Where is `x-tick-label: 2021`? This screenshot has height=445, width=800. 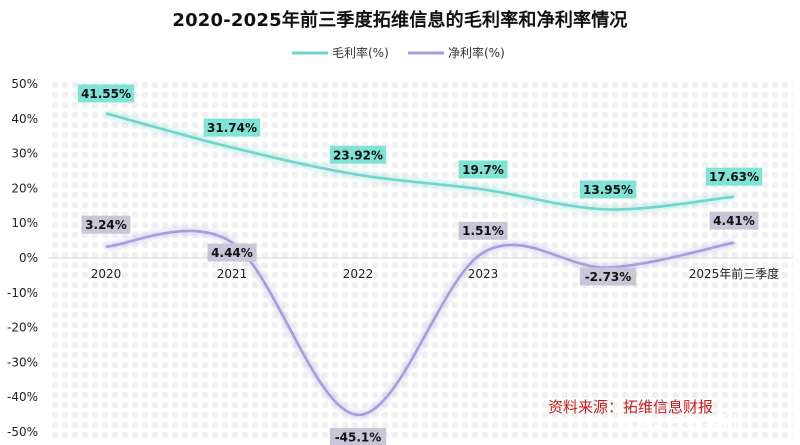 x-tick-label: 2021 is located at coordinates (232, 274).